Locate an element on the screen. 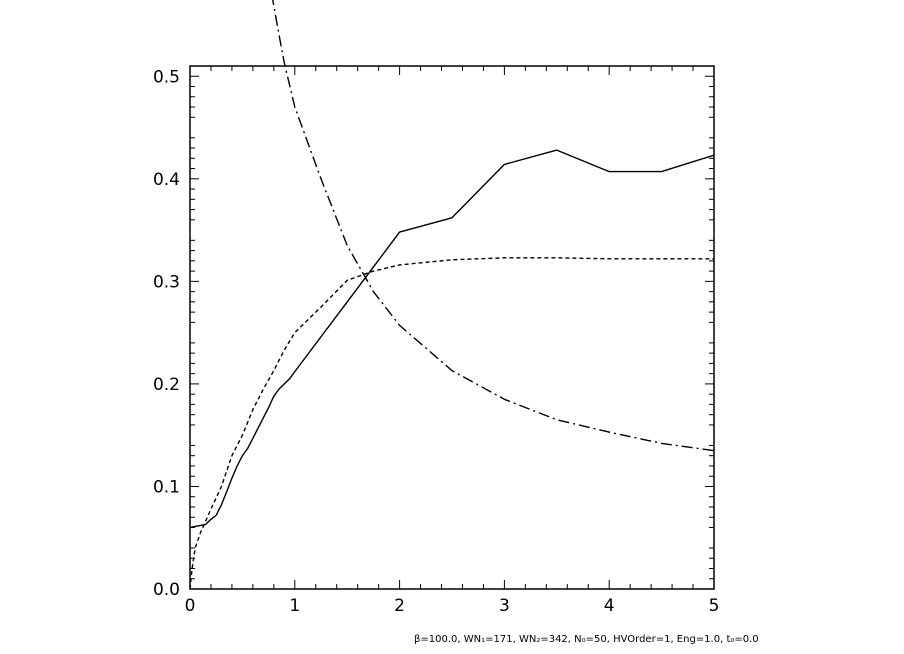  y-tick-label: 0.0 is located at coordinates (166, 590).